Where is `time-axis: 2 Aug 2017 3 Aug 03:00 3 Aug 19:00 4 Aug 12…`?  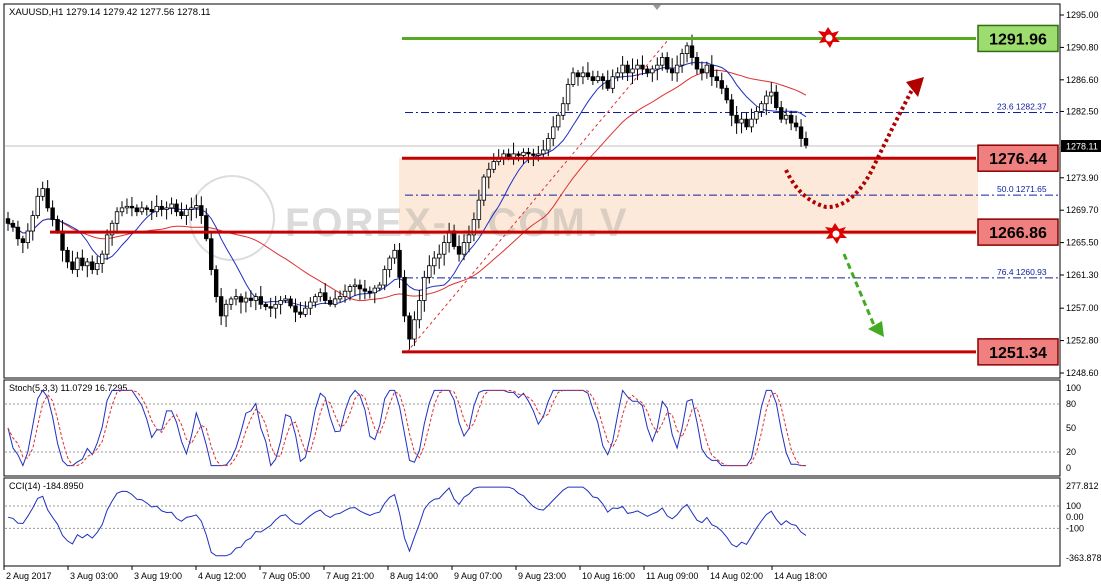 time-axis: 2 Aug 2017 3 Aug 03:00 3 Aug 19:00 4 Aug 12… is located at coordinates (415, 573).